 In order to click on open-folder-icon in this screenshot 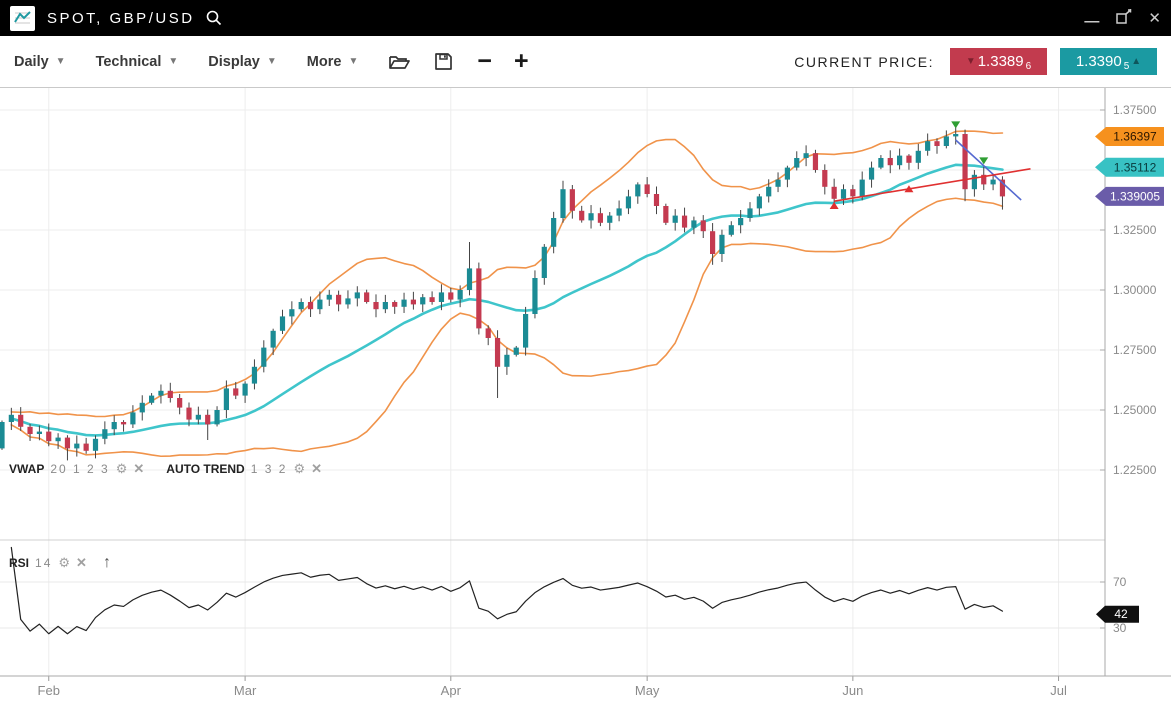, I will do `click(399, 62)`.